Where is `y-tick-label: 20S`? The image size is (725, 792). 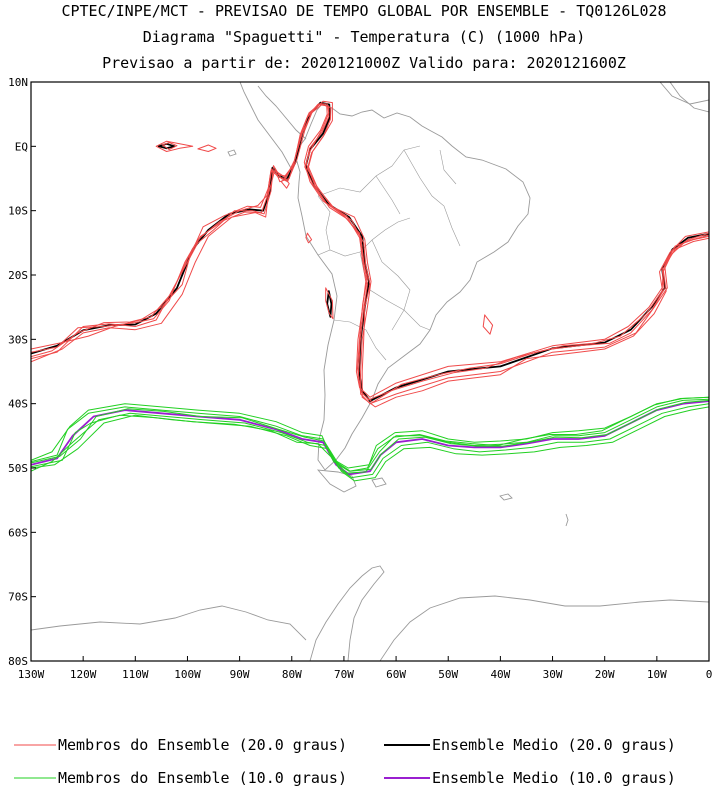 y-tick-label: 20S is located at coordinates (18, 275).